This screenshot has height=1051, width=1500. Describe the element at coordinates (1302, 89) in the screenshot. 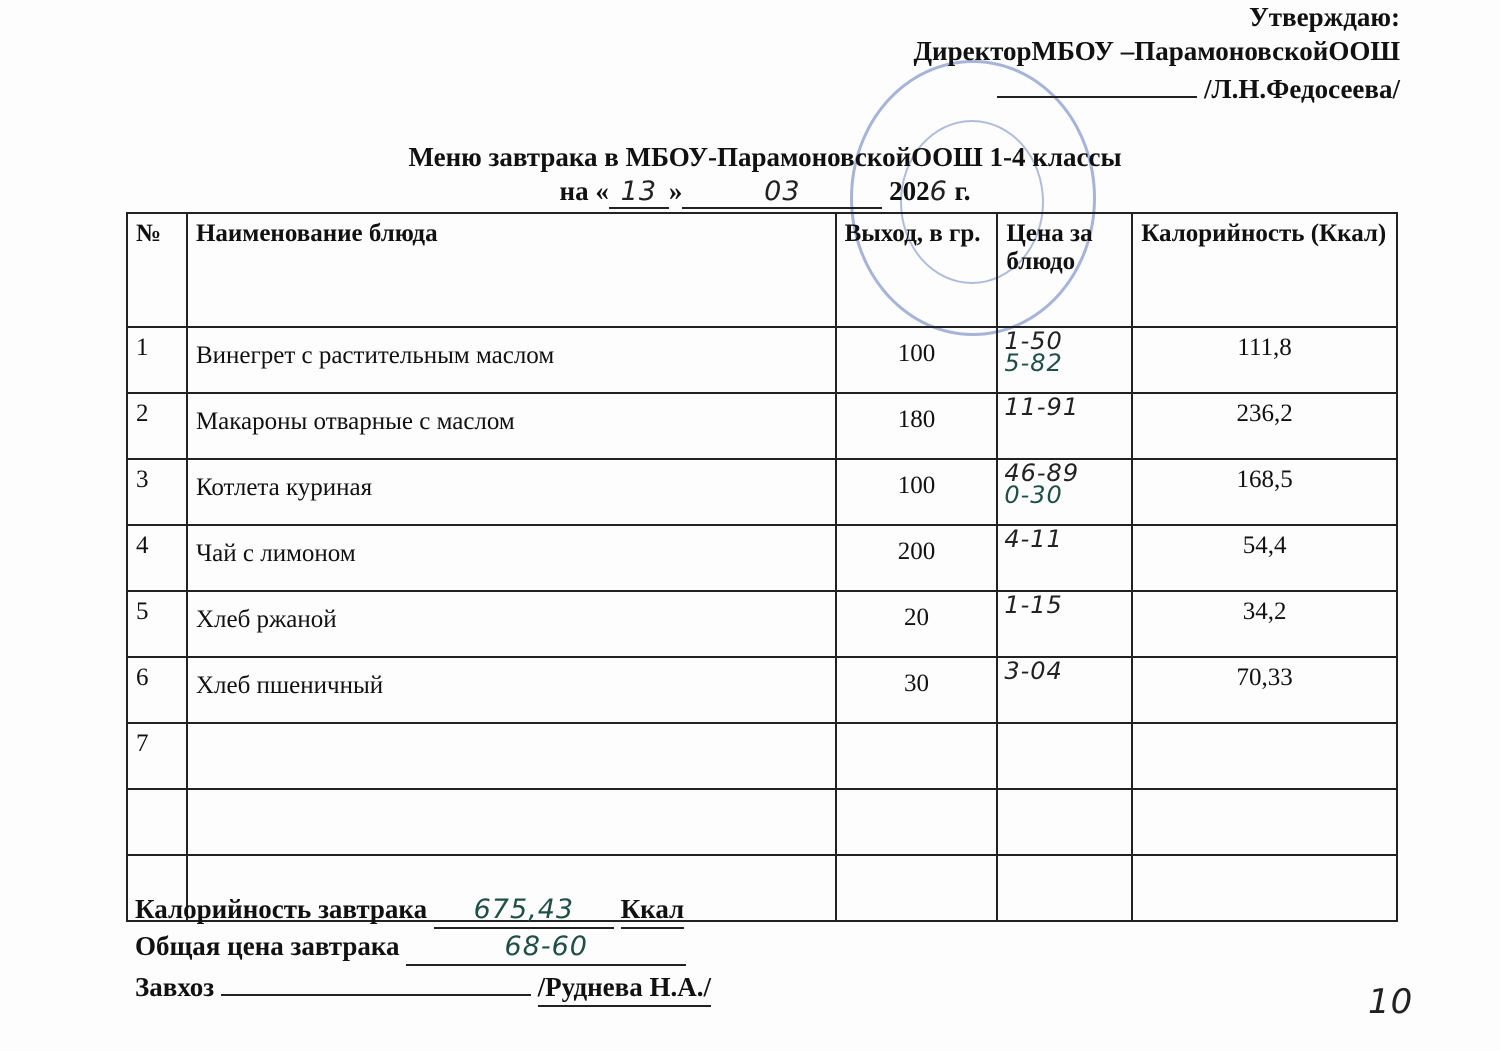

I see `director-name: /Л.Н.Федосеева/` at that location.